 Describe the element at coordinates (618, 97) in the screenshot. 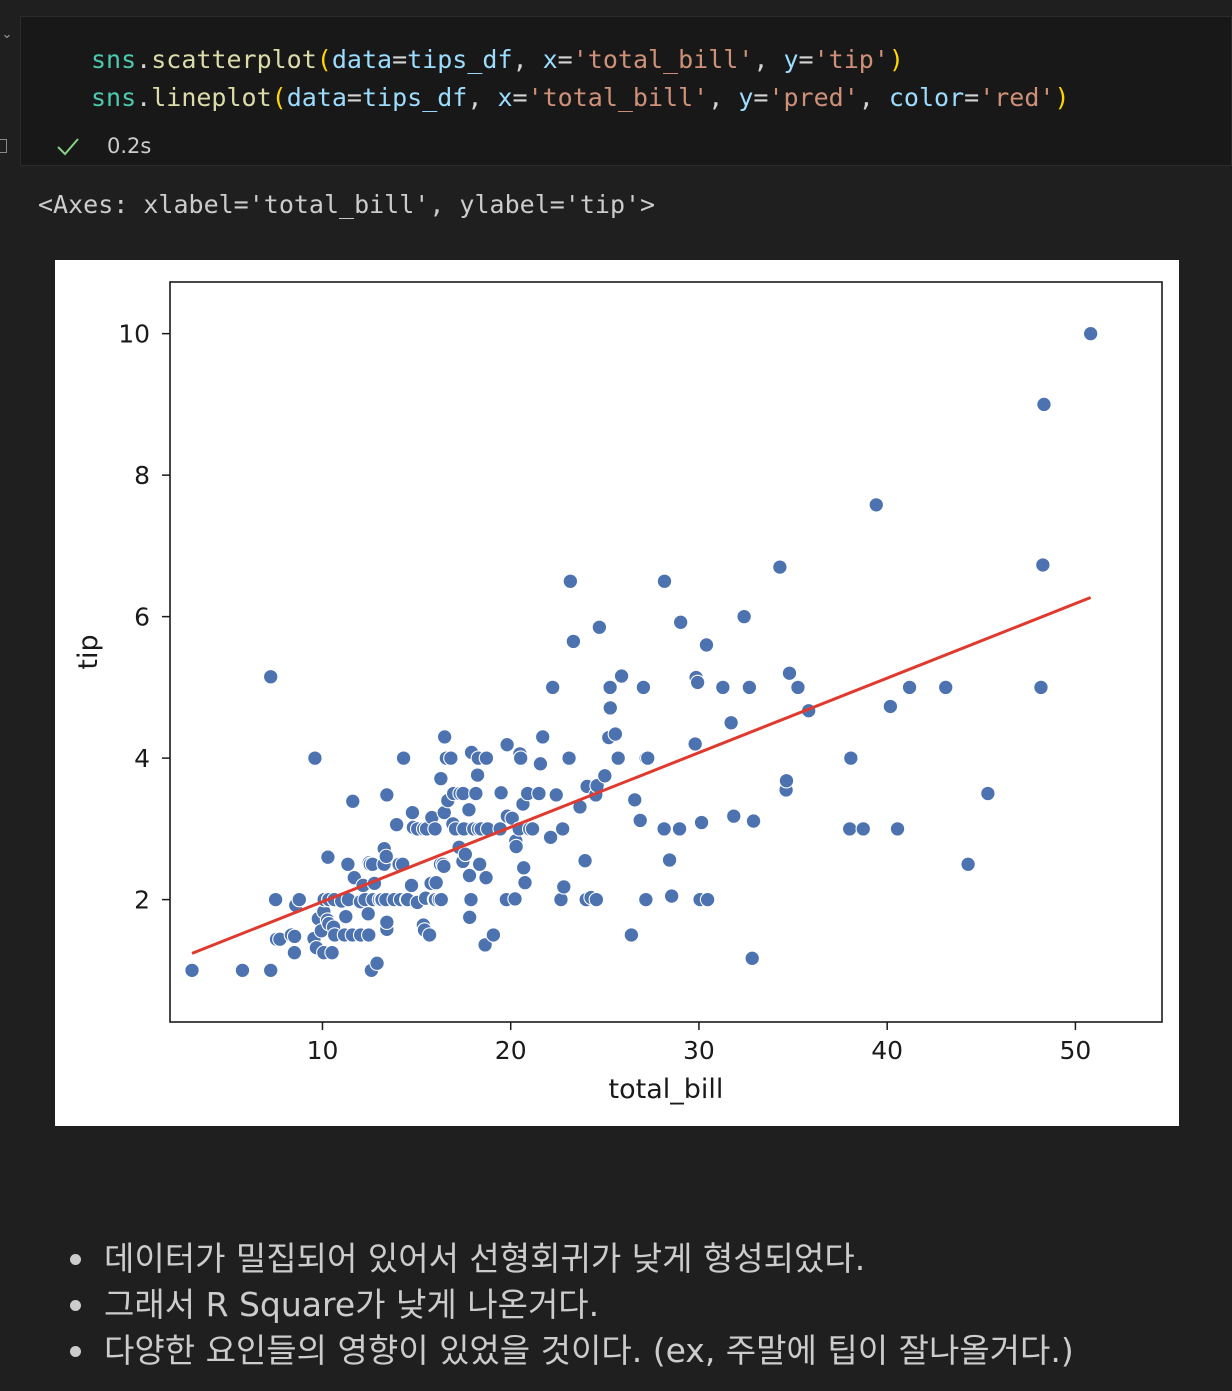

I see `code-token: 'total_bill'` at that location.